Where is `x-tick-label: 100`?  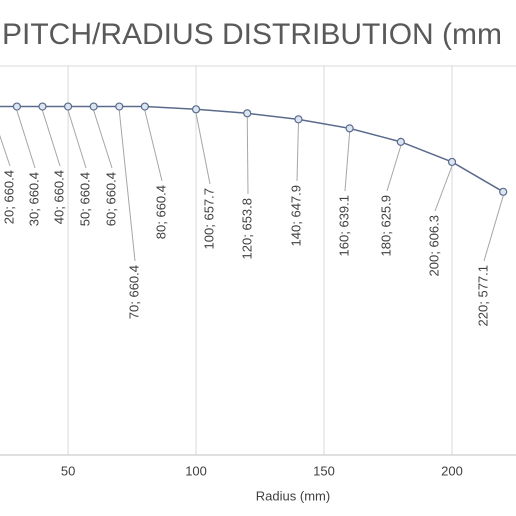 x-tick-label: 100 is located at coordinates (196, 470).